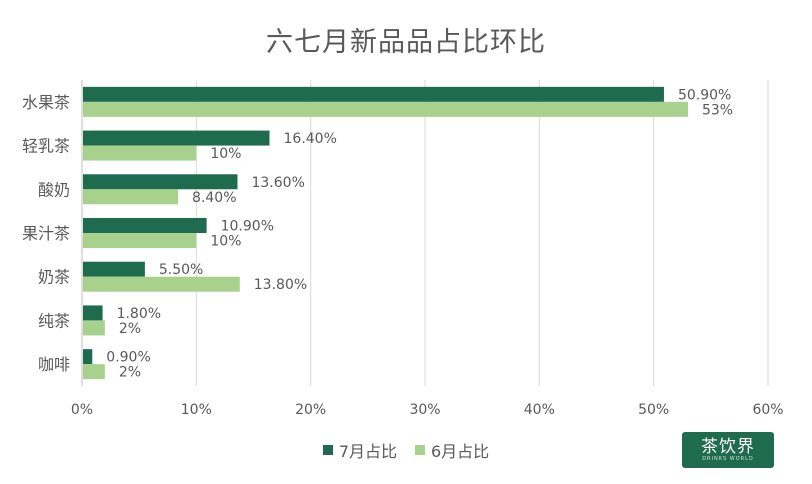  Describe the element at coordinates (54, 277) in the screenshot. I see `category-label: 奶茶` at that location.